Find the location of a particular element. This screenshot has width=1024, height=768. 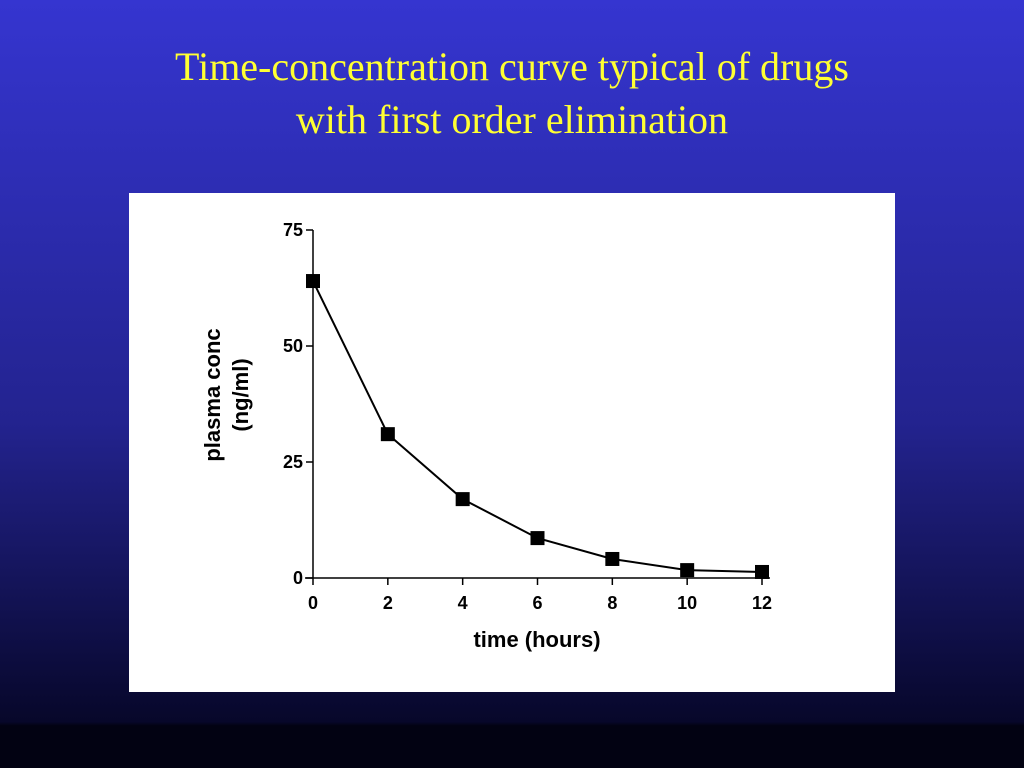

y-tick-label: 25 is located at coordinates (293, 462).